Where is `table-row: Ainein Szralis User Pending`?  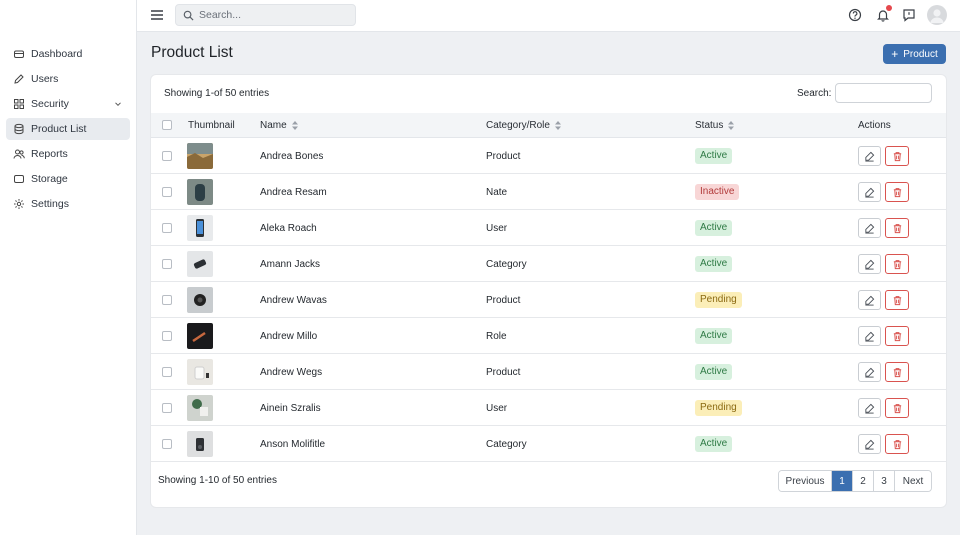 table-row: Ainein Szralis User Pending is located at coordinates (548, 408).